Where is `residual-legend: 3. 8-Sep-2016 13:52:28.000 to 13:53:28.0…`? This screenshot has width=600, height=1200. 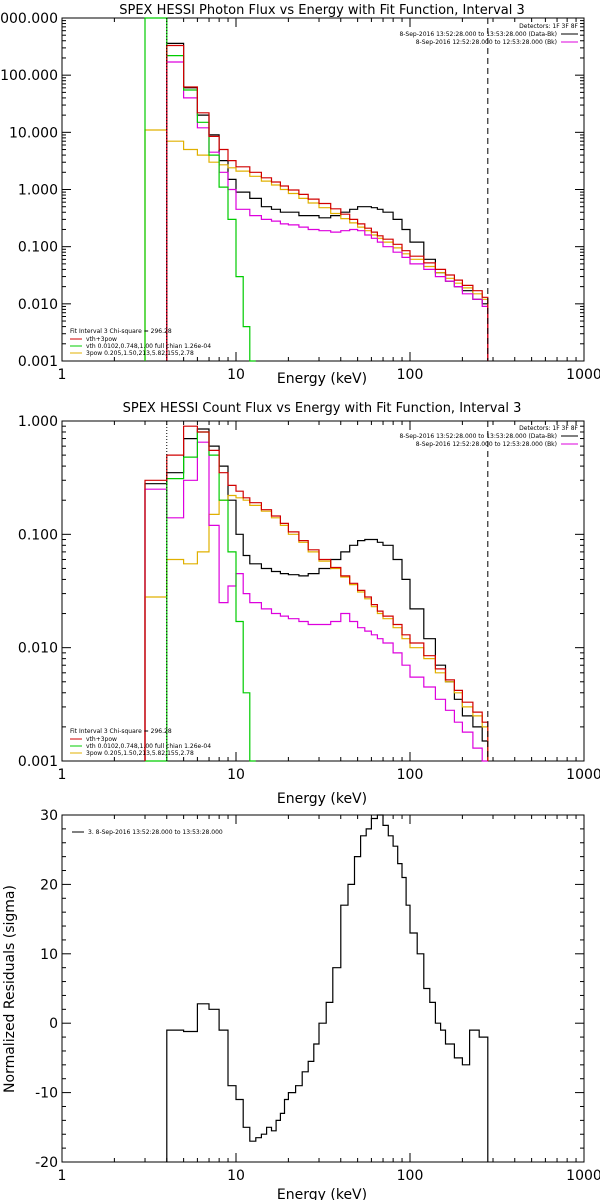
residual-legend: 3. 8-Sep-2016 13:52:28.000 to 13:53:28.0… is located at coordinates (147, 832).